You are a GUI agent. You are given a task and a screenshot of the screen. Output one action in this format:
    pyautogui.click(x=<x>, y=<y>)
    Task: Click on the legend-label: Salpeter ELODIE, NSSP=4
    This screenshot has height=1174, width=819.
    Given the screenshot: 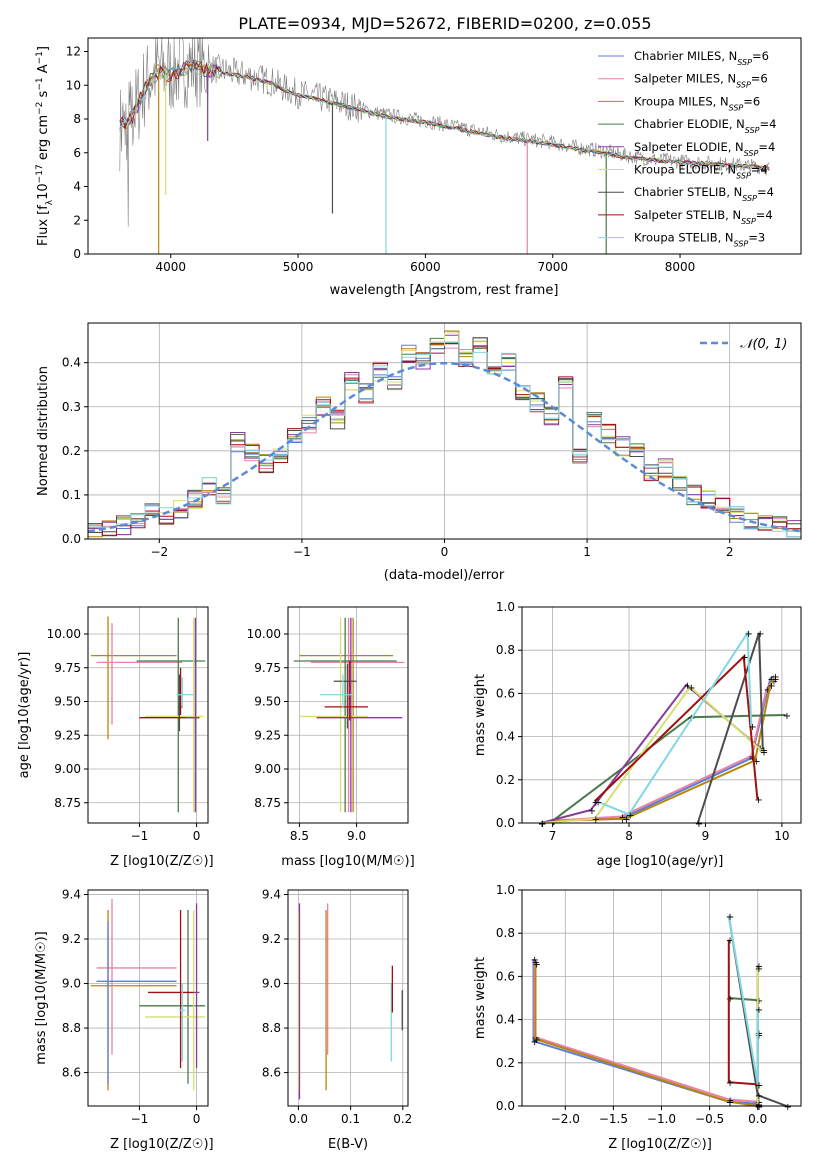 What is the action you would take?
    pyautogui.click(x=704, y=149)
    